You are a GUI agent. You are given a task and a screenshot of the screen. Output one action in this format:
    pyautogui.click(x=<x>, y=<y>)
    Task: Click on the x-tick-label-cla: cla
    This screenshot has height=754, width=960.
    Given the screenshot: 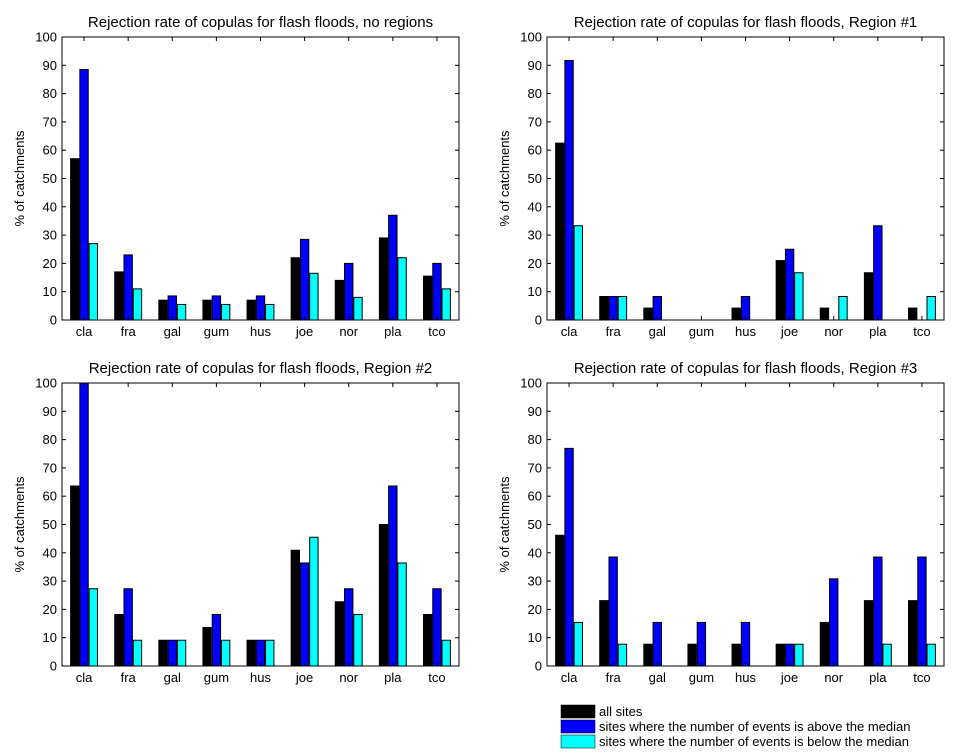 What is the action you would take?
    pyautogui.click(x=84, y=331)
    